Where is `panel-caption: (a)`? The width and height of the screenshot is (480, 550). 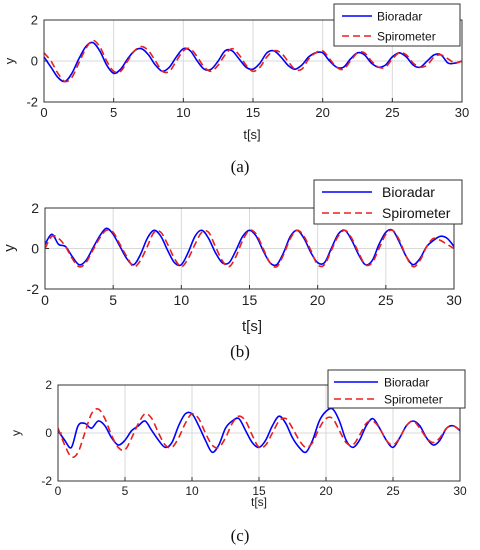
panel-caption: (a) is located at coordinates (240, 166).